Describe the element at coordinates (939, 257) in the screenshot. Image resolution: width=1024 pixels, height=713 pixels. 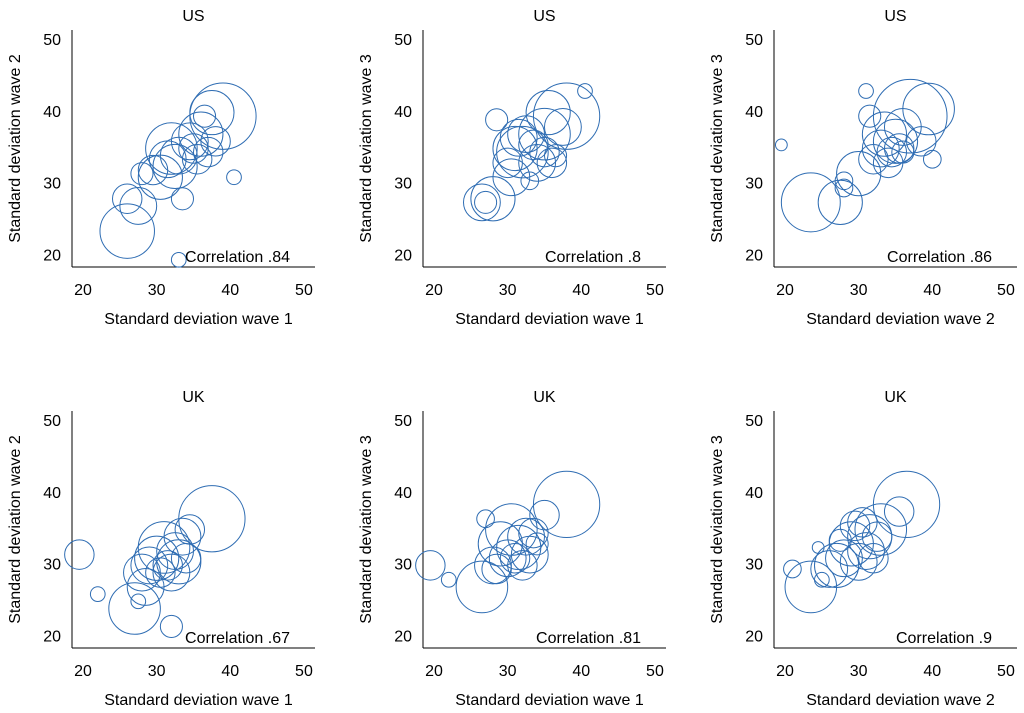
I see `annotation: Correlation .86` at that location.